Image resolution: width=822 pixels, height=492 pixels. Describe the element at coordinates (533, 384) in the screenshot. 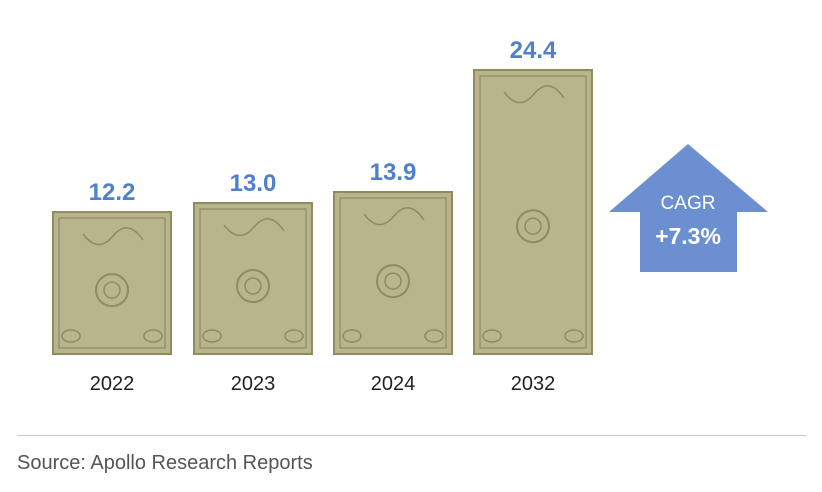

I see `category-label-2032: 2032` at that location.